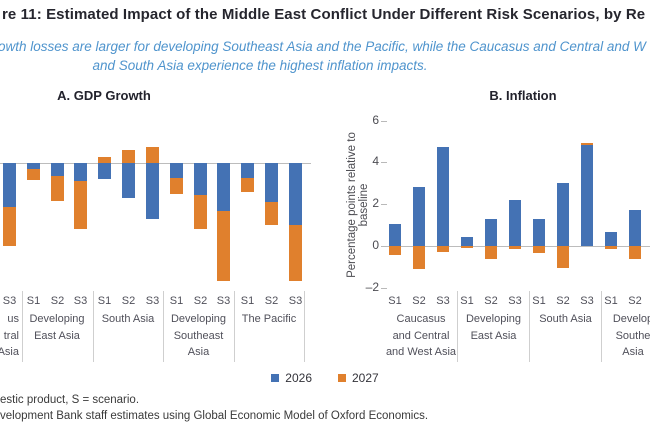  What do you see at coordinates (342, 378) in the screenshot?
I see `legend-swatch-2027` at bounding box center [342, 378].